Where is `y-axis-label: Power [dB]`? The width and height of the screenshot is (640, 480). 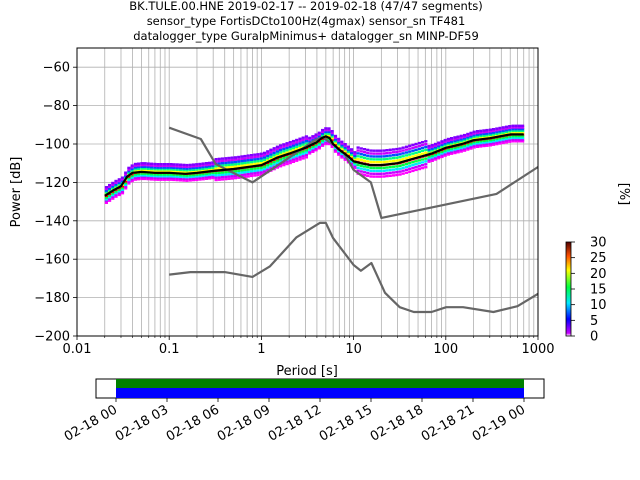
y-axis-label: Power [dB] is located at coordinates (16, 192).